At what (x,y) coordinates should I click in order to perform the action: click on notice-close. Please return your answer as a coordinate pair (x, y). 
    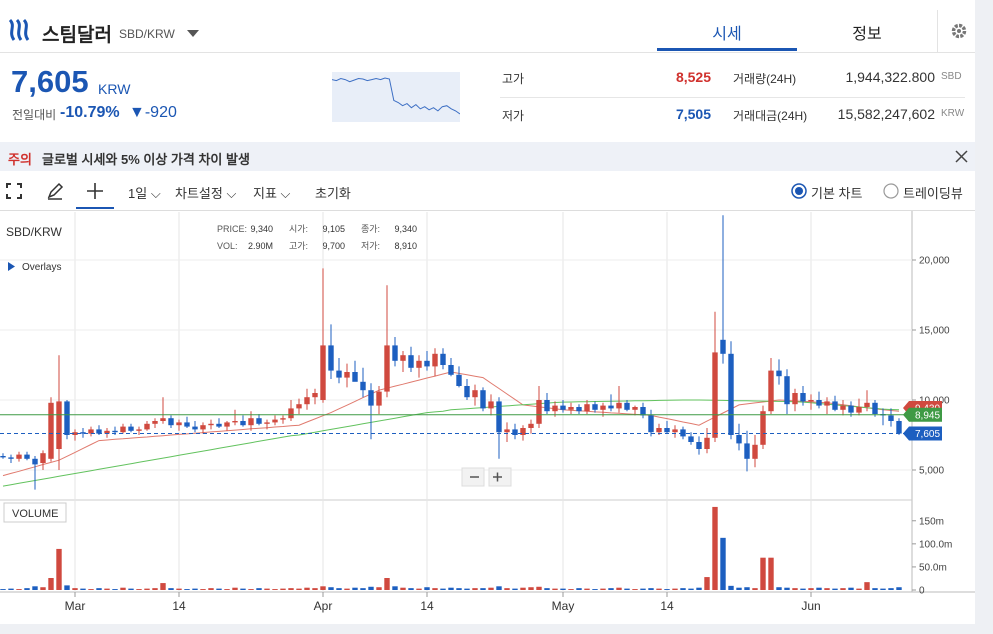
    Looking at the image, I should click on (961, 156).